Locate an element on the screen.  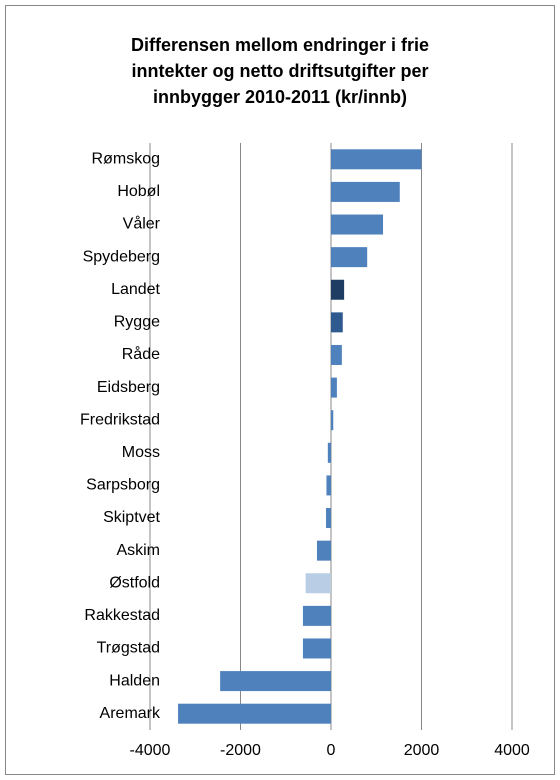
y-tick-label: Skiptvet is located at coordinates (131, 517).